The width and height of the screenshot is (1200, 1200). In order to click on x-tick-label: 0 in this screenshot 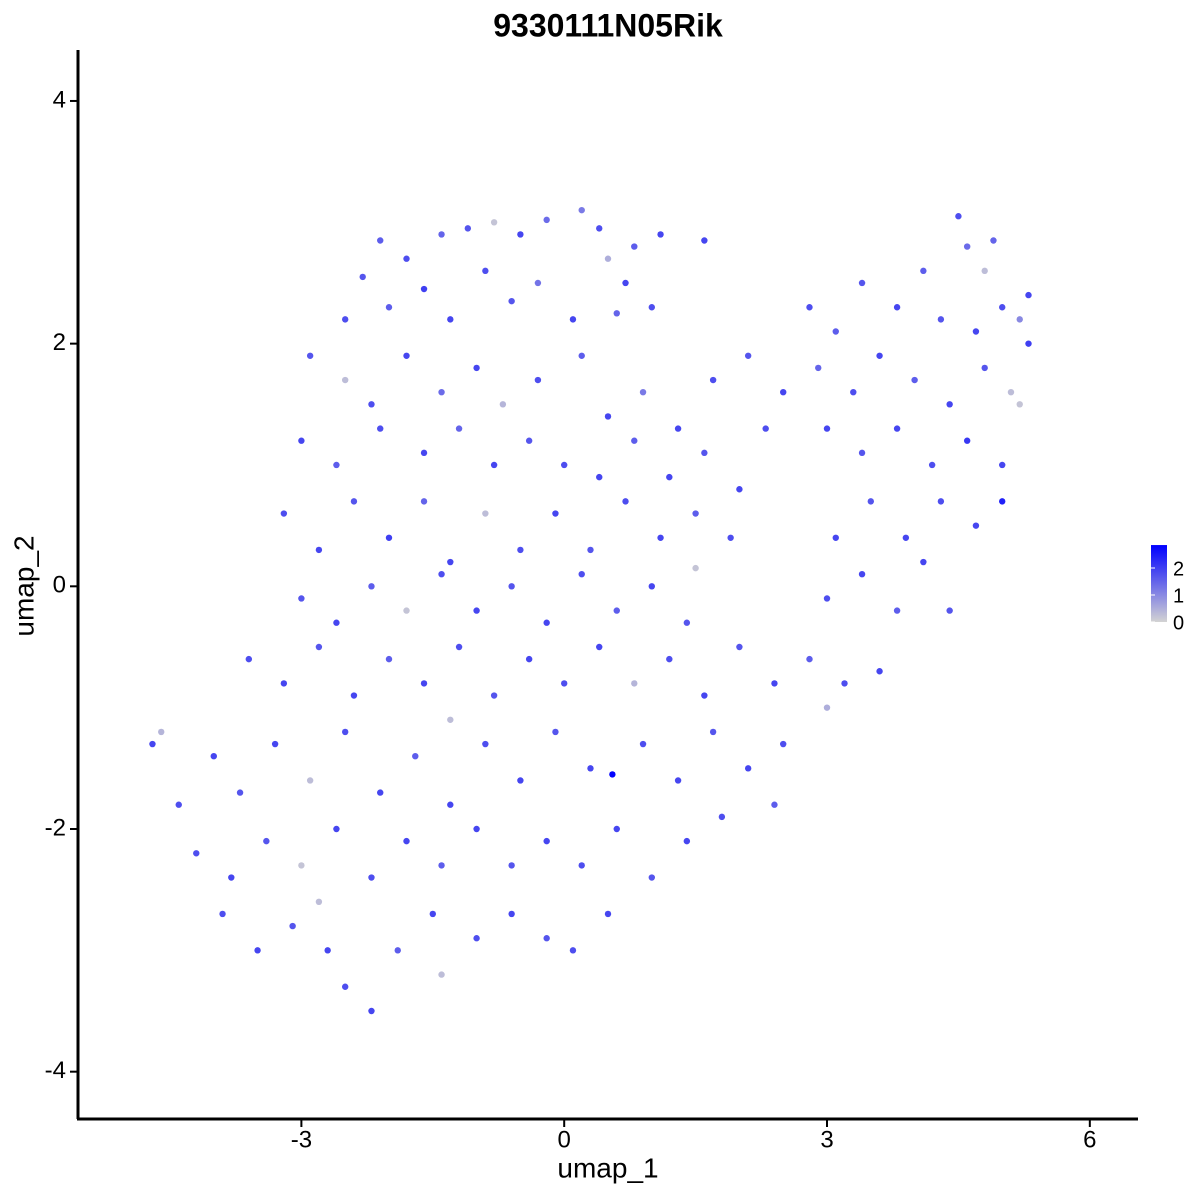, I will do `click(564, 1139)`.